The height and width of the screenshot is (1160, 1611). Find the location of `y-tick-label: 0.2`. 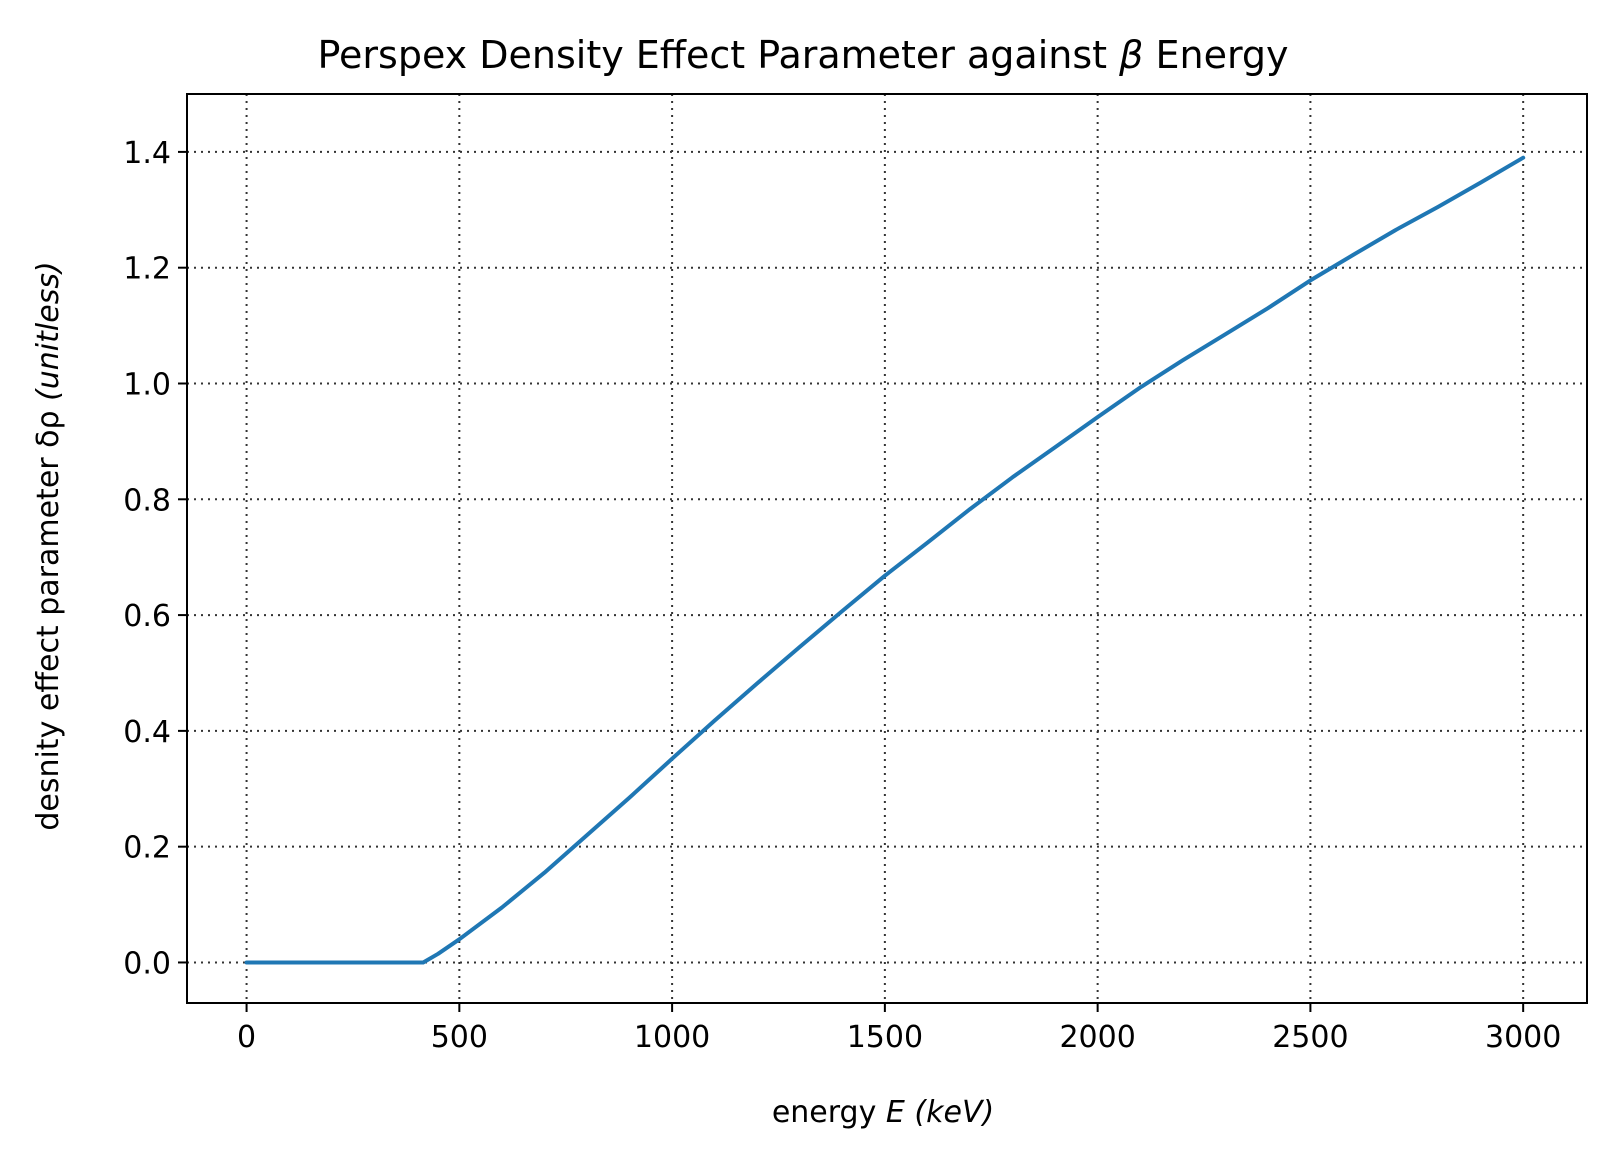

y-tick-label: 0.2 is located at coordinates (147, 848).